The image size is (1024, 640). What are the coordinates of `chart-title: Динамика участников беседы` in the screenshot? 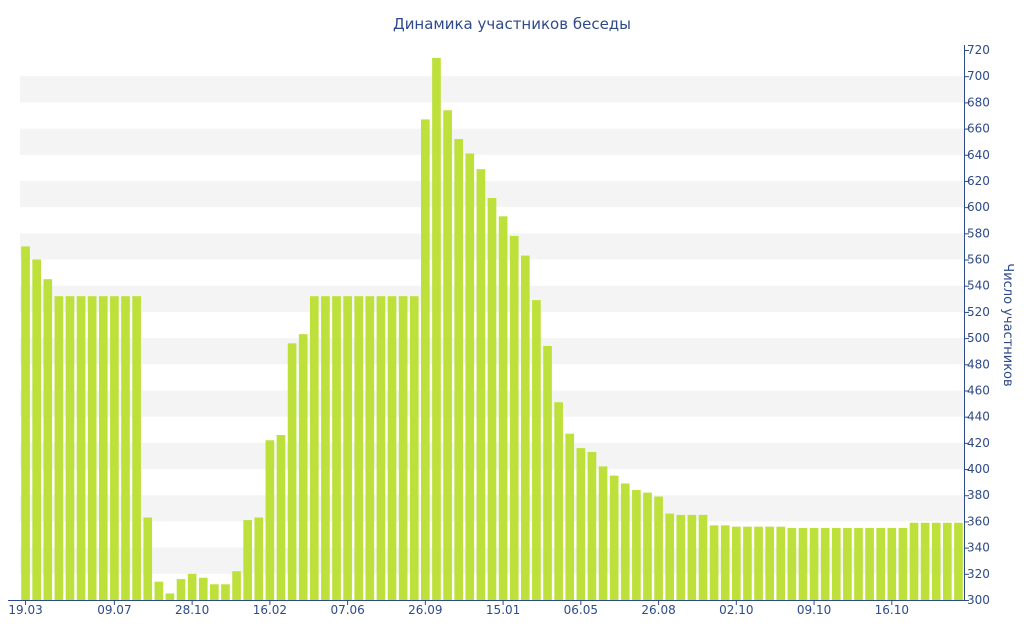 It's located at (512, 24).